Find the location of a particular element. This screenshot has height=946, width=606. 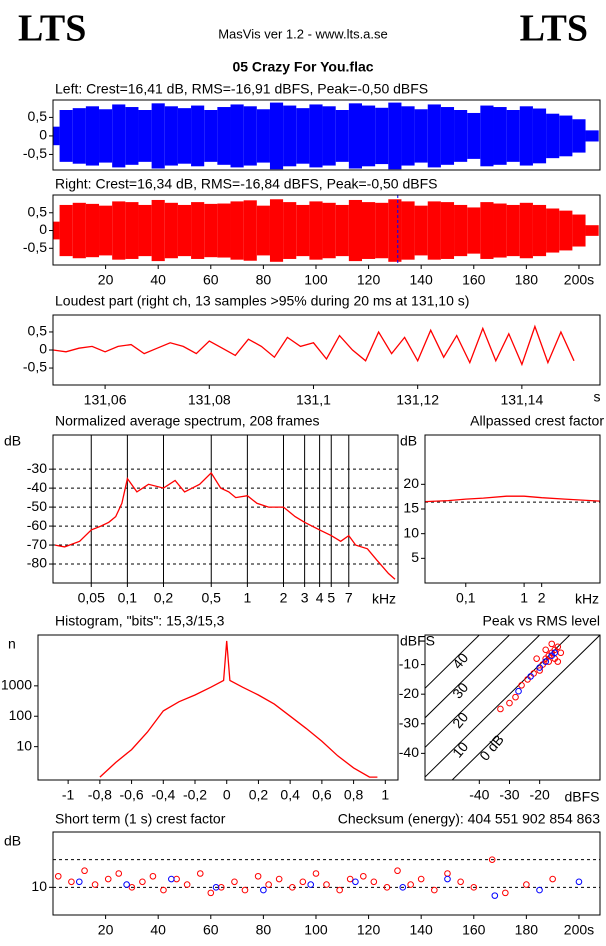

x-tick-label: 120 is located at coordinates (369, 930).